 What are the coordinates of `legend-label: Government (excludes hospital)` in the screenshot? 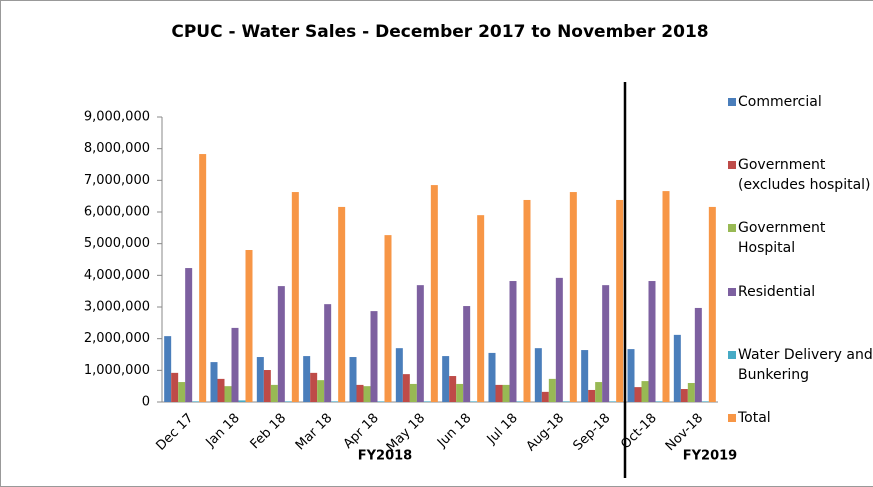 It's located at (804, 175).